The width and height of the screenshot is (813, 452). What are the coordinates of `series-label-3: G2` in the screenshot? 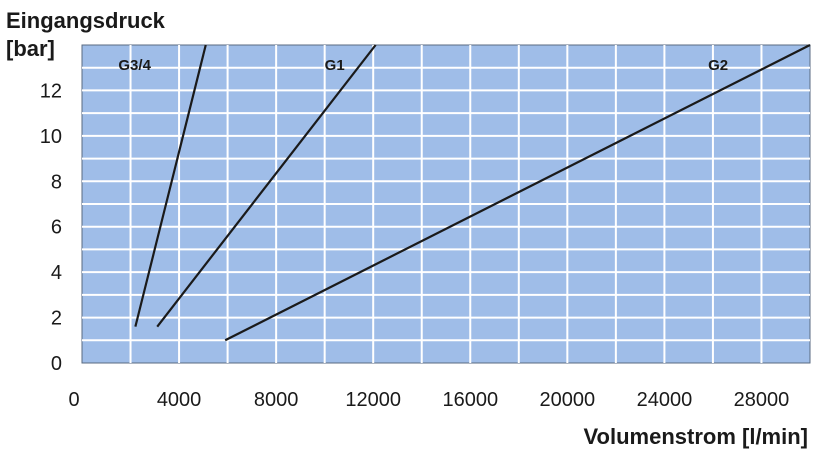 It's located at (718, 65).